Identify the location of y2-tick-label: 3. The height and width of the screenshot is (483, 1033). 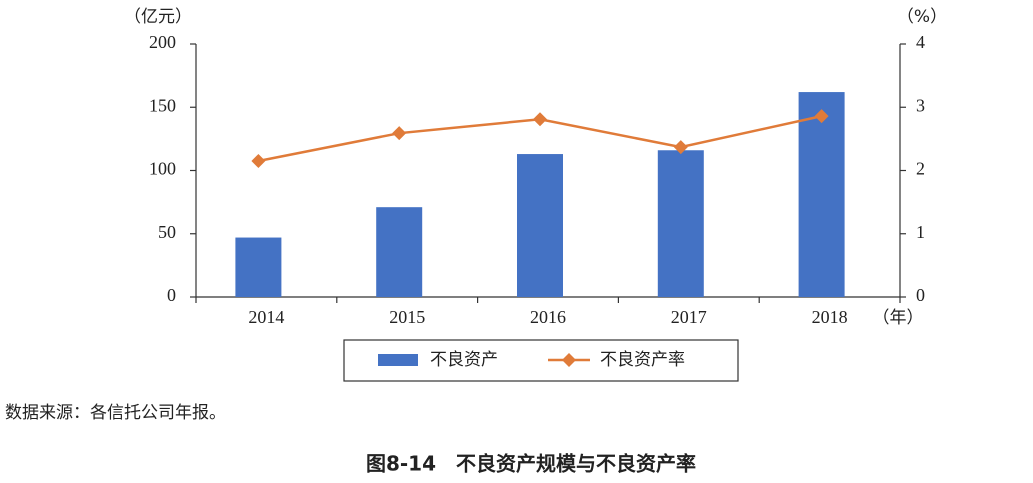
(920, 105).